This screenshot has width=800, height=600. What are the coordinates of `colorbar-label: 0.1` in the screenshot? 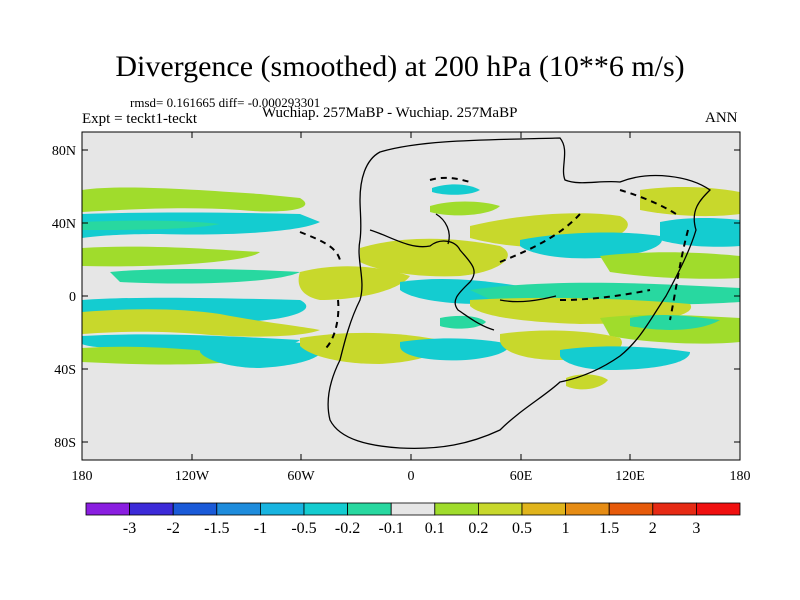 It's located at (435, 528).